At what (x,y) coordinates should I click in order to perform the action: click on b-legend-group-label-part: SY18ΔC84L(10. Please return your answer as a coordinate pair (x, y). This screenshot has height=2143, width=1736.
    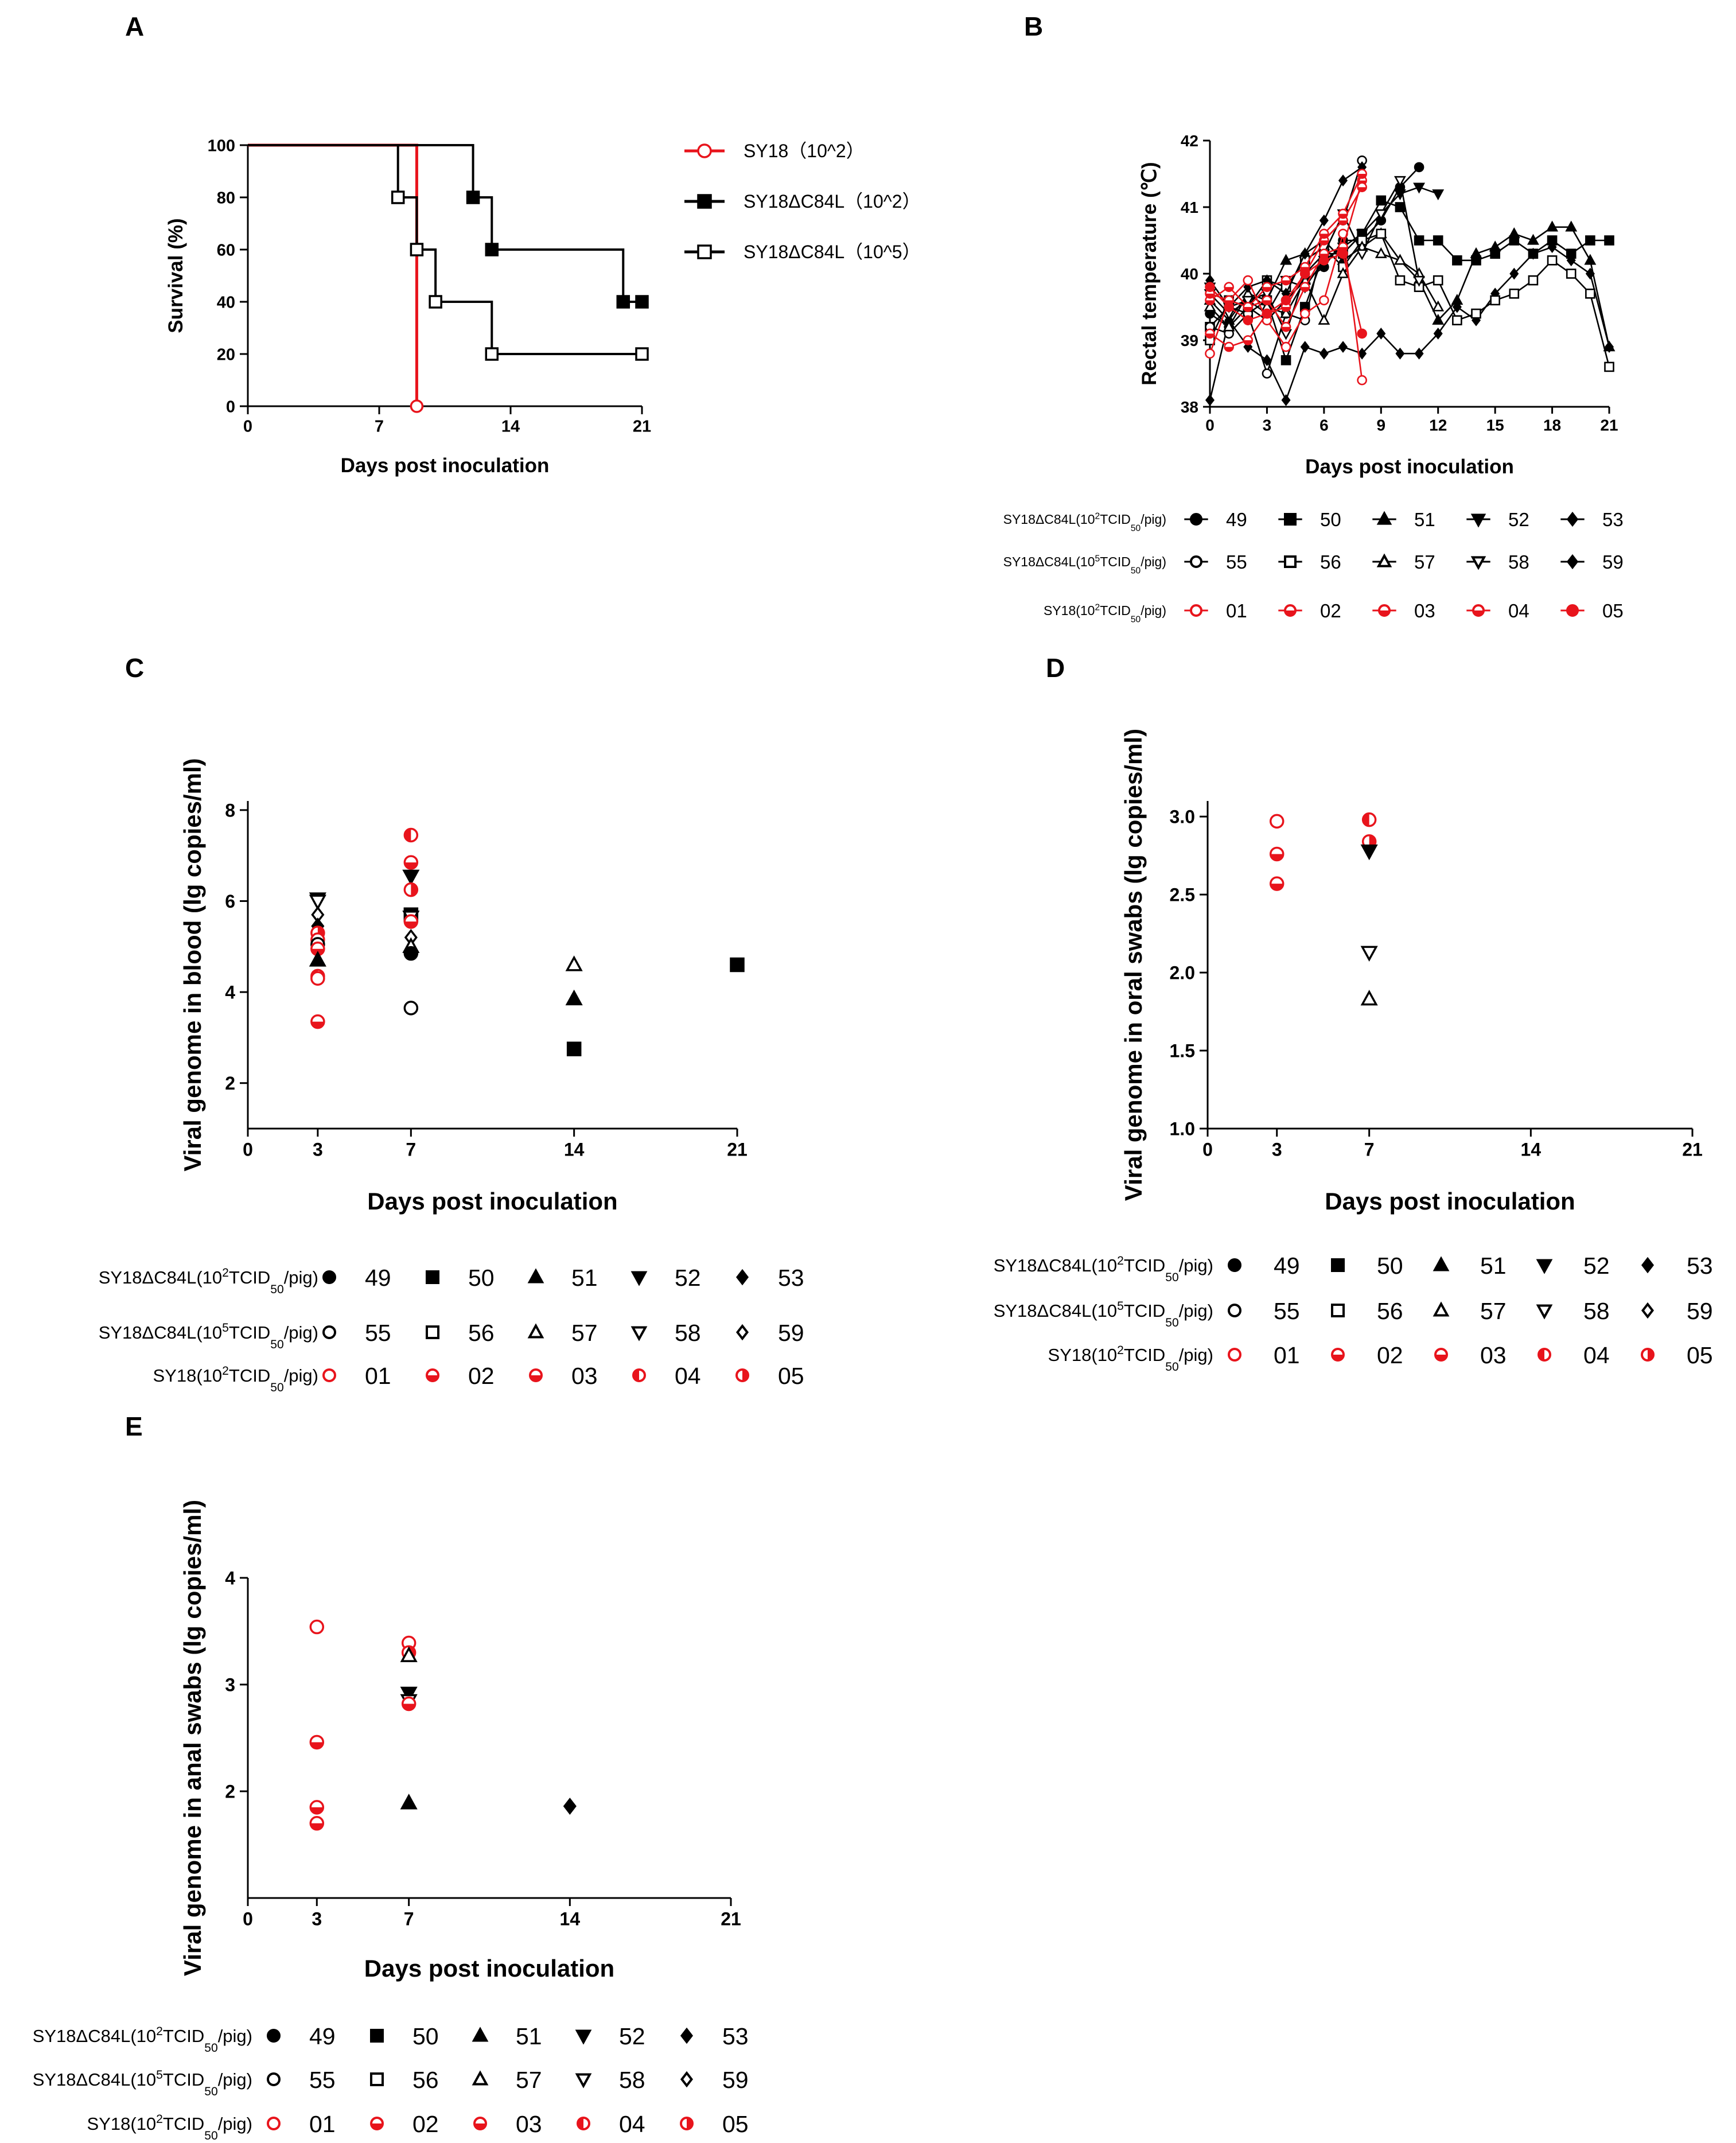
    Looking at the image, I should click on (1049, 561).